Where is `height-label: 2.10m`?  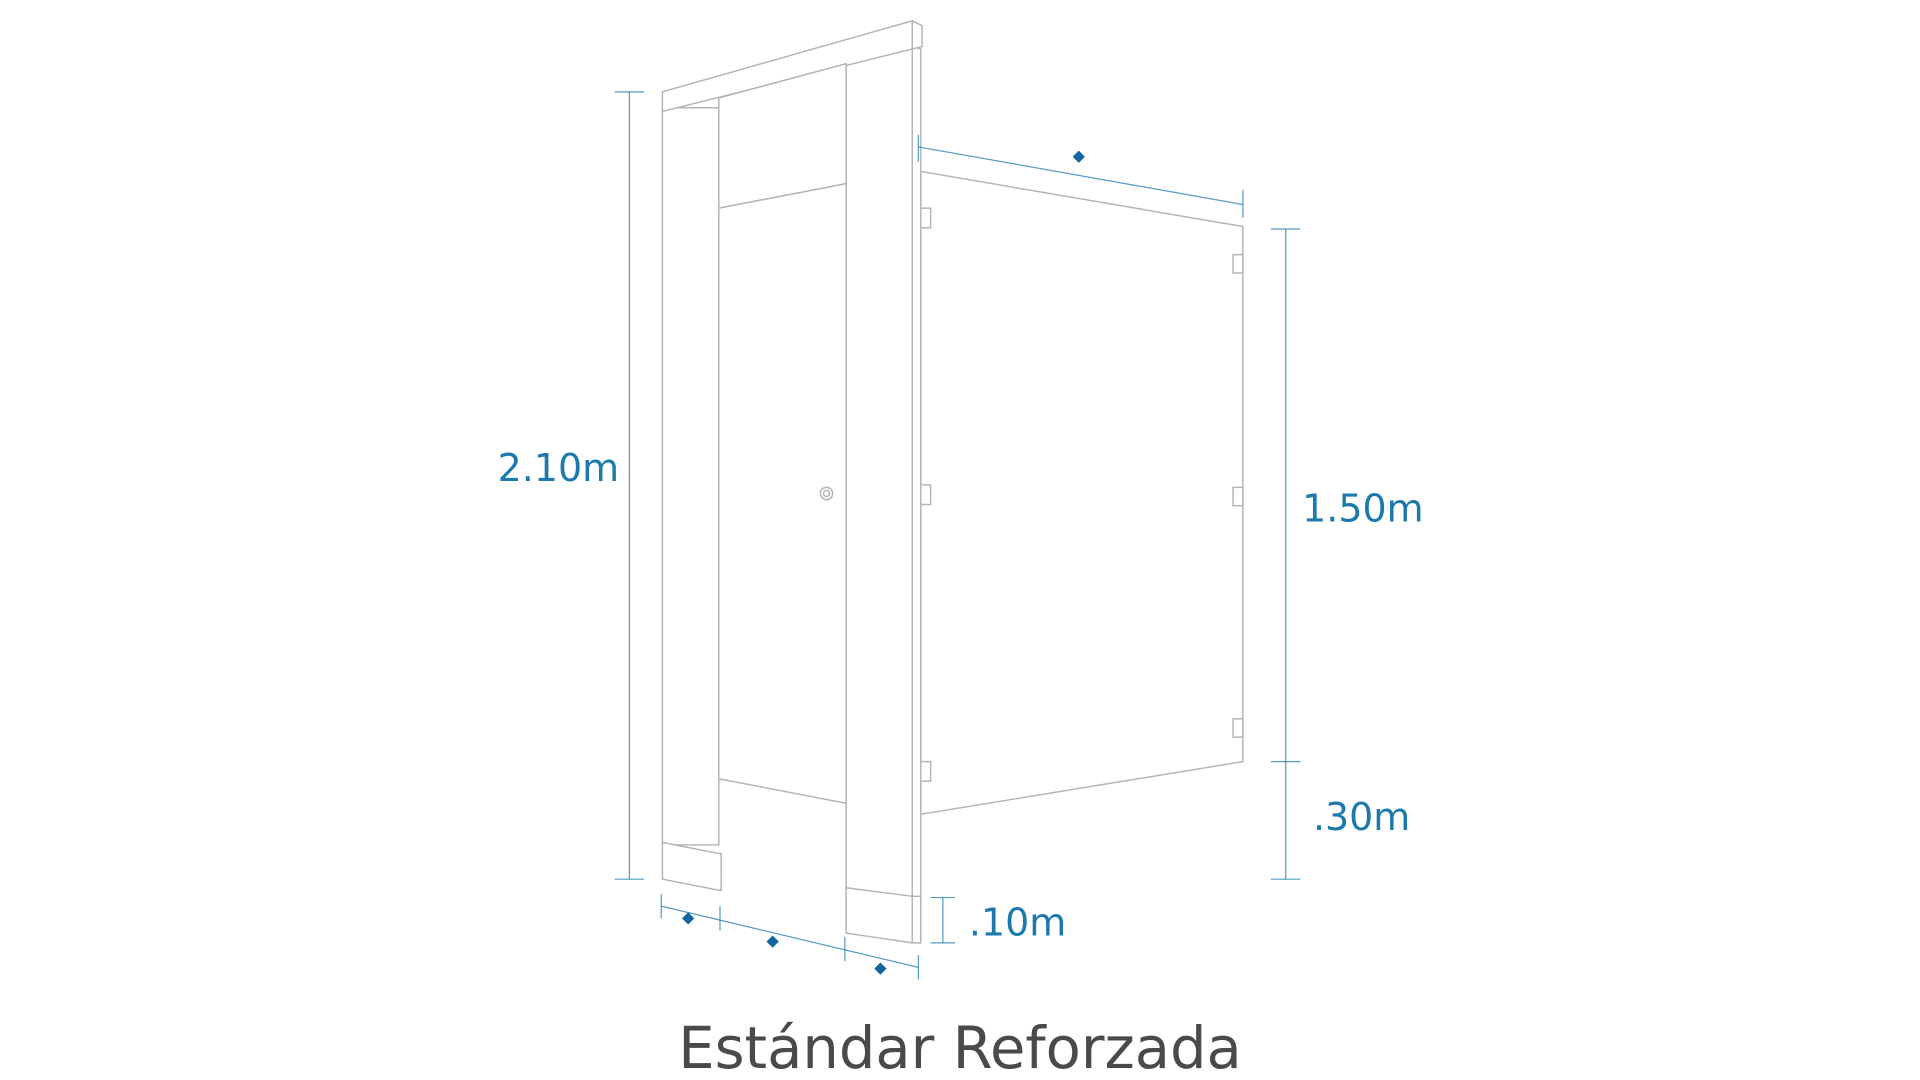 height-label: 2.10m is located at coordinates (558, 468).